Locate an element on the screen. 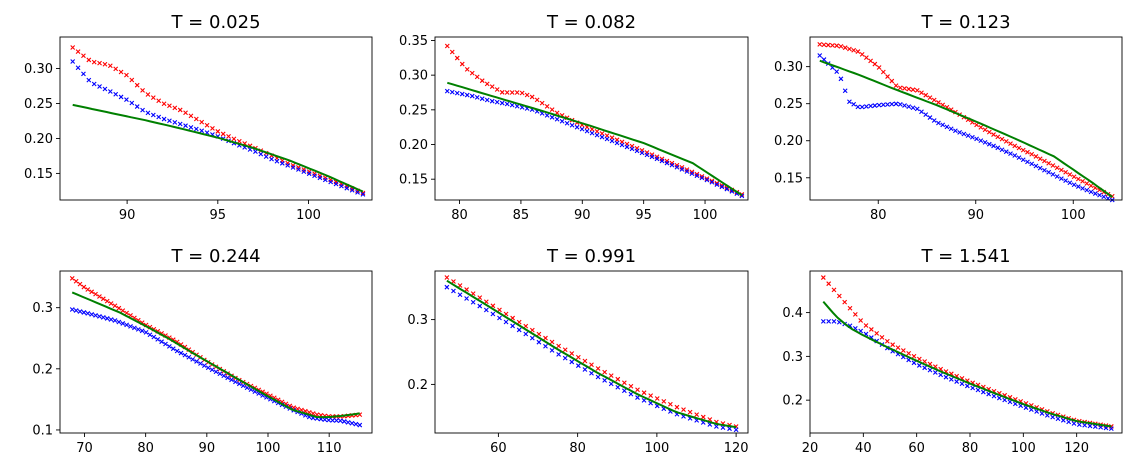 The image size is (1146, 468). y-tick-label: 0.4 is located at coordinates (792, 313).